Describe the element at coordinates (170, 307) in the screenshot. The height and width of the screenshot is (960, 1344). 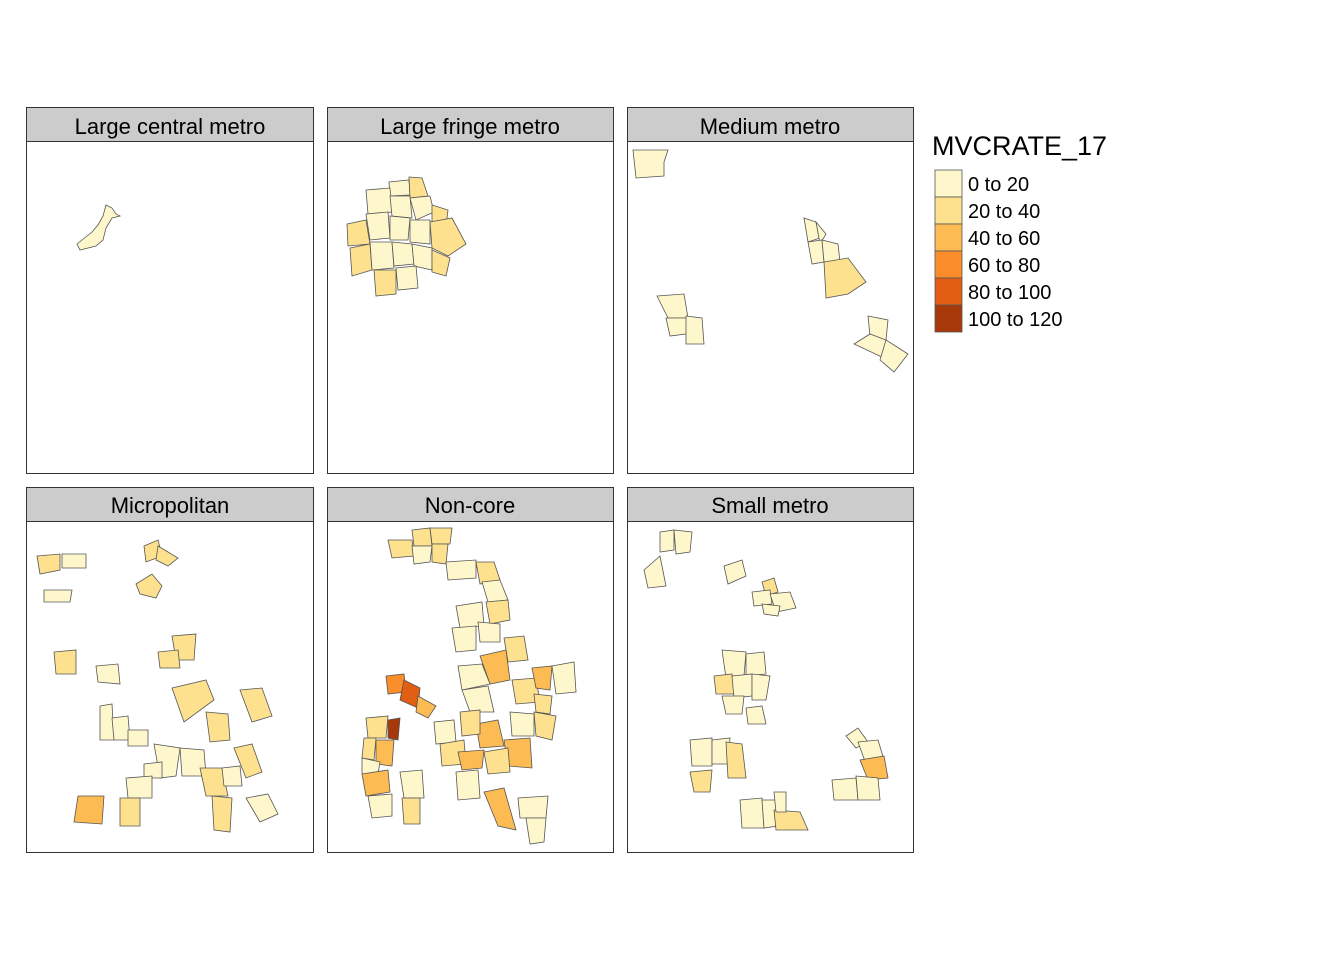
I see `panel-frame` at that location.